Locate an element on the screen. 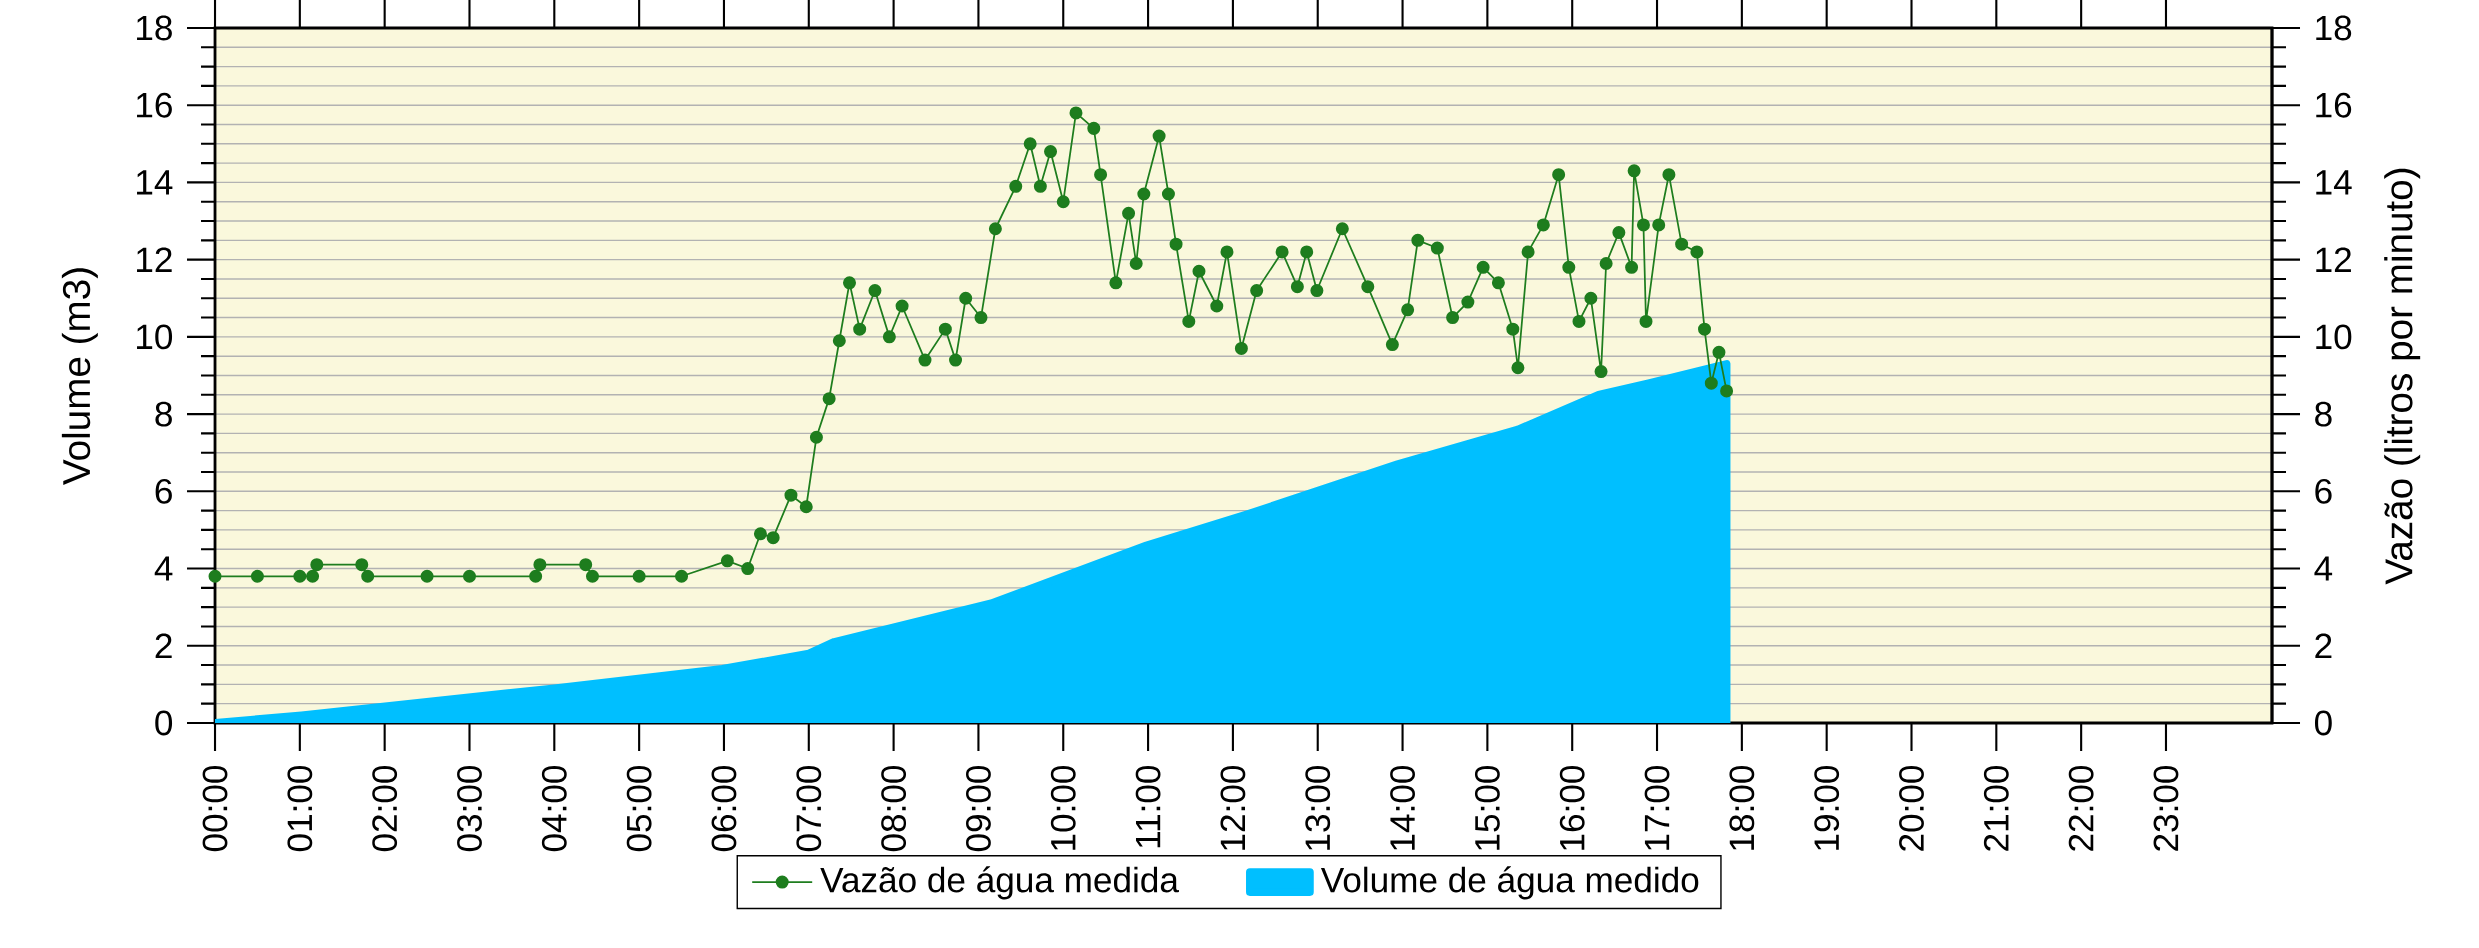 The image size is (2479, 948). y-tick-label: 12 is located at coordinates (154, 259).